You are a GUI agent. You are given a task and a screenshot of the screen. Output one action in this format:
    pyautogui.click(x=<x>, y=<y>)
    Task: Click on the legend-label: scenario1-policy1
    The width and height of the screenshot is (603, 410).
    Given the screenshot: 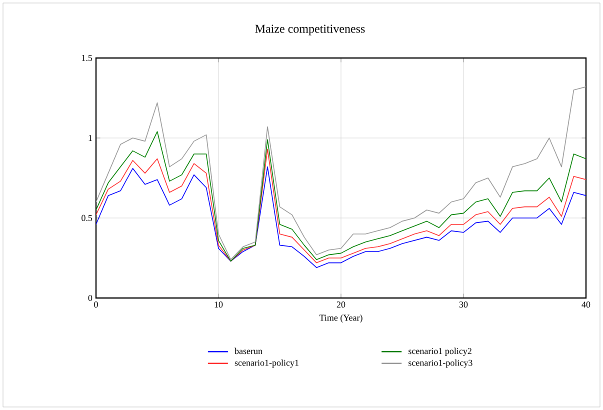 What is the action you would take?
    pyautogui.click(x=266, y=364)
    